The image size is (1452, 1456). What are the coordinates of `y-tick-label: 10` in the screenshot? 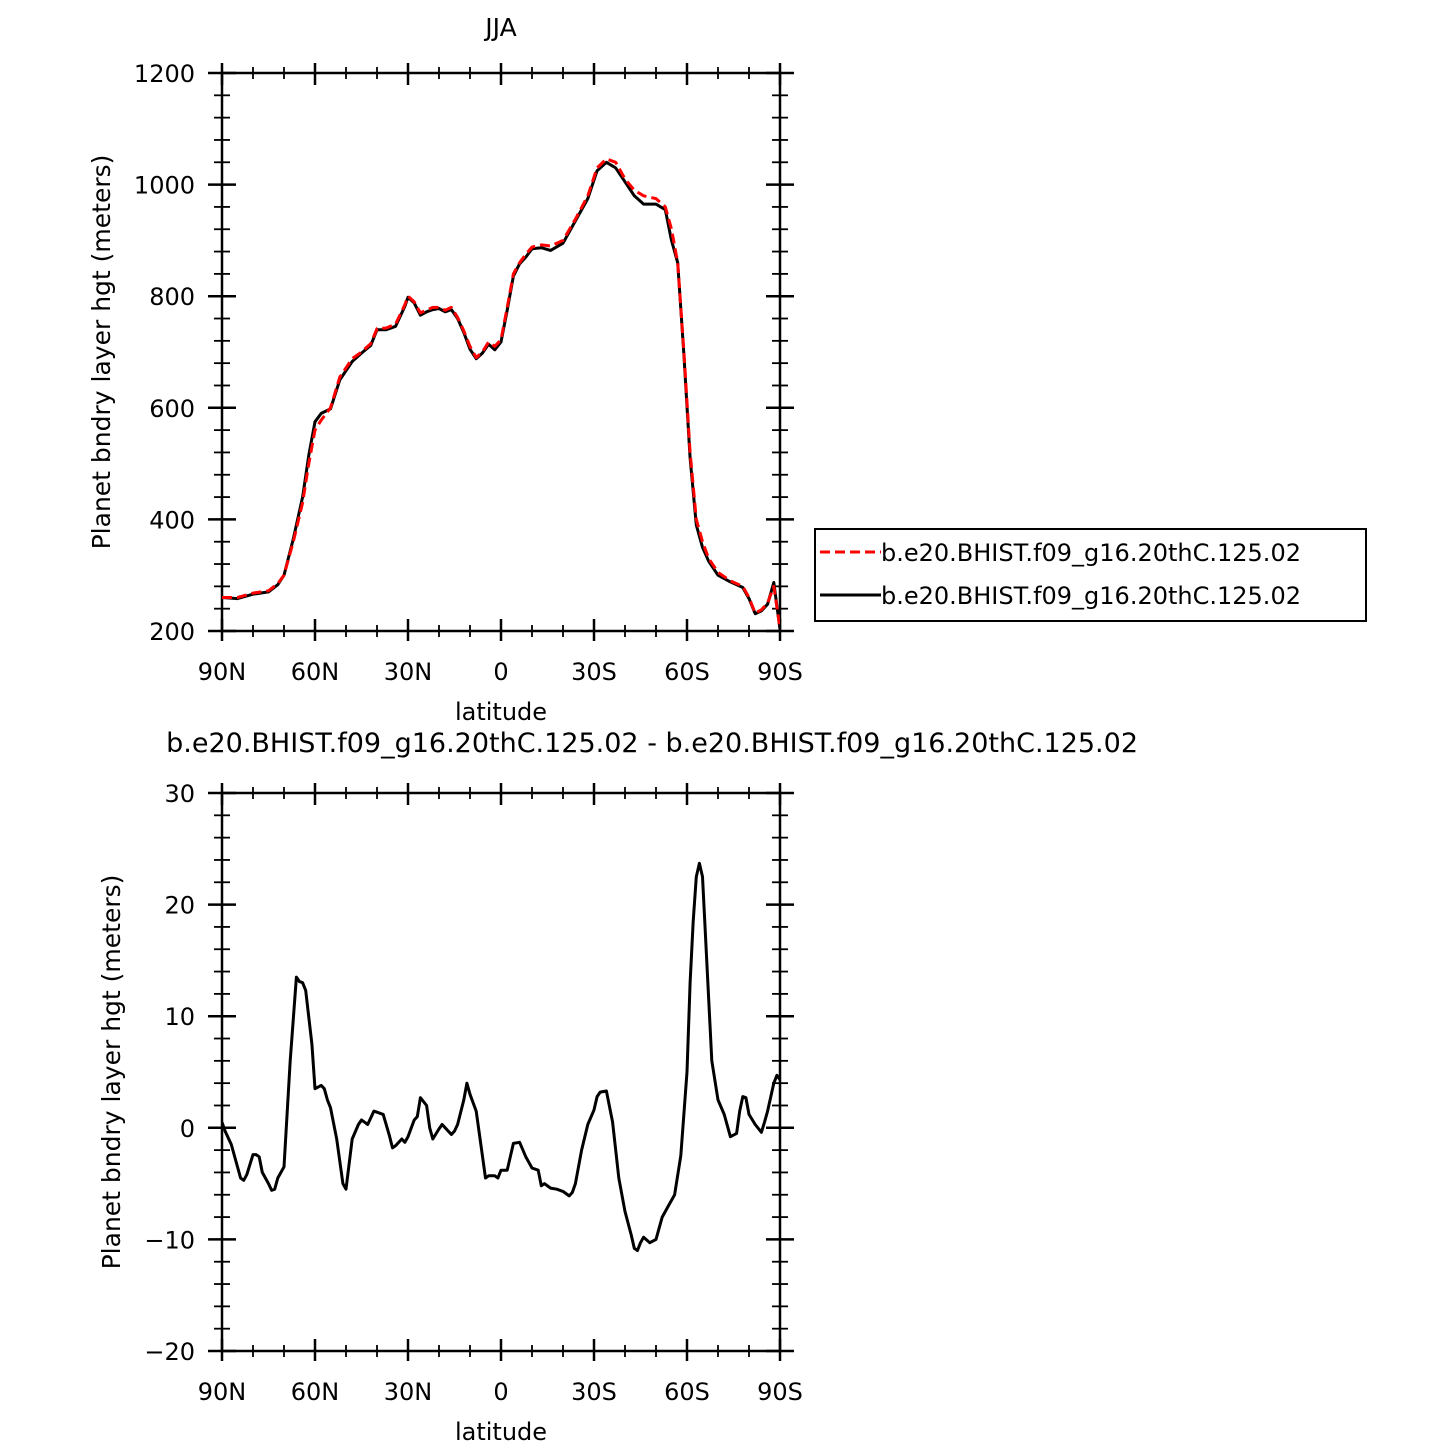 It's located at (179, 1017).